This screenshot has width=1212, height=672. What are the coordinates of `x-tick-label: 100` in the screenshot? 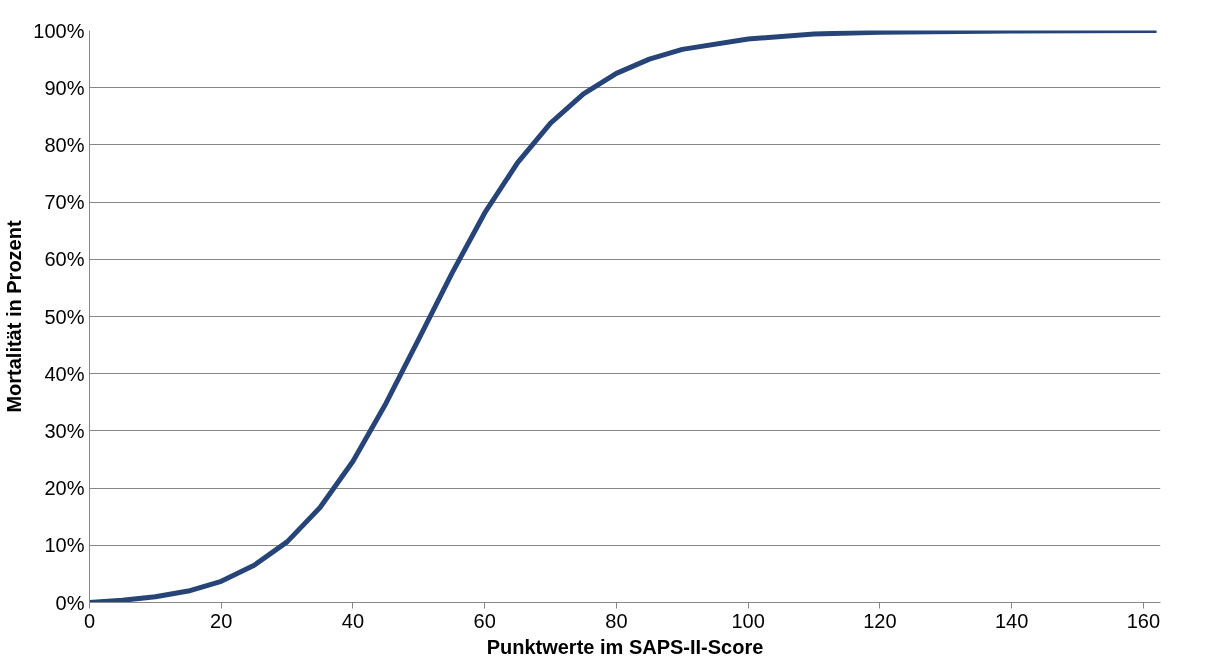 It's located at (748, 620).